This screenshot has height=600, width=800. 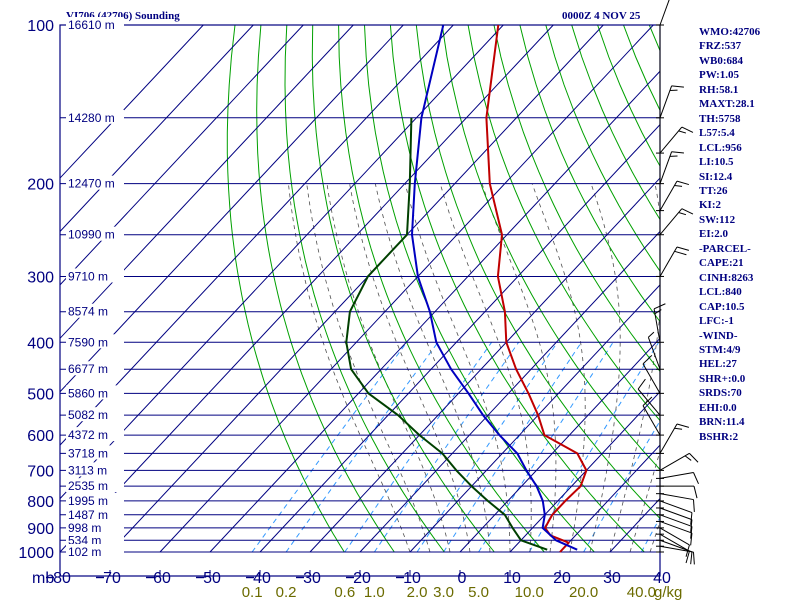 What do you see at coordinates (720, 118) in the screenshot?
I see `index-item: TH:5758` at bounding box center [720, 118].